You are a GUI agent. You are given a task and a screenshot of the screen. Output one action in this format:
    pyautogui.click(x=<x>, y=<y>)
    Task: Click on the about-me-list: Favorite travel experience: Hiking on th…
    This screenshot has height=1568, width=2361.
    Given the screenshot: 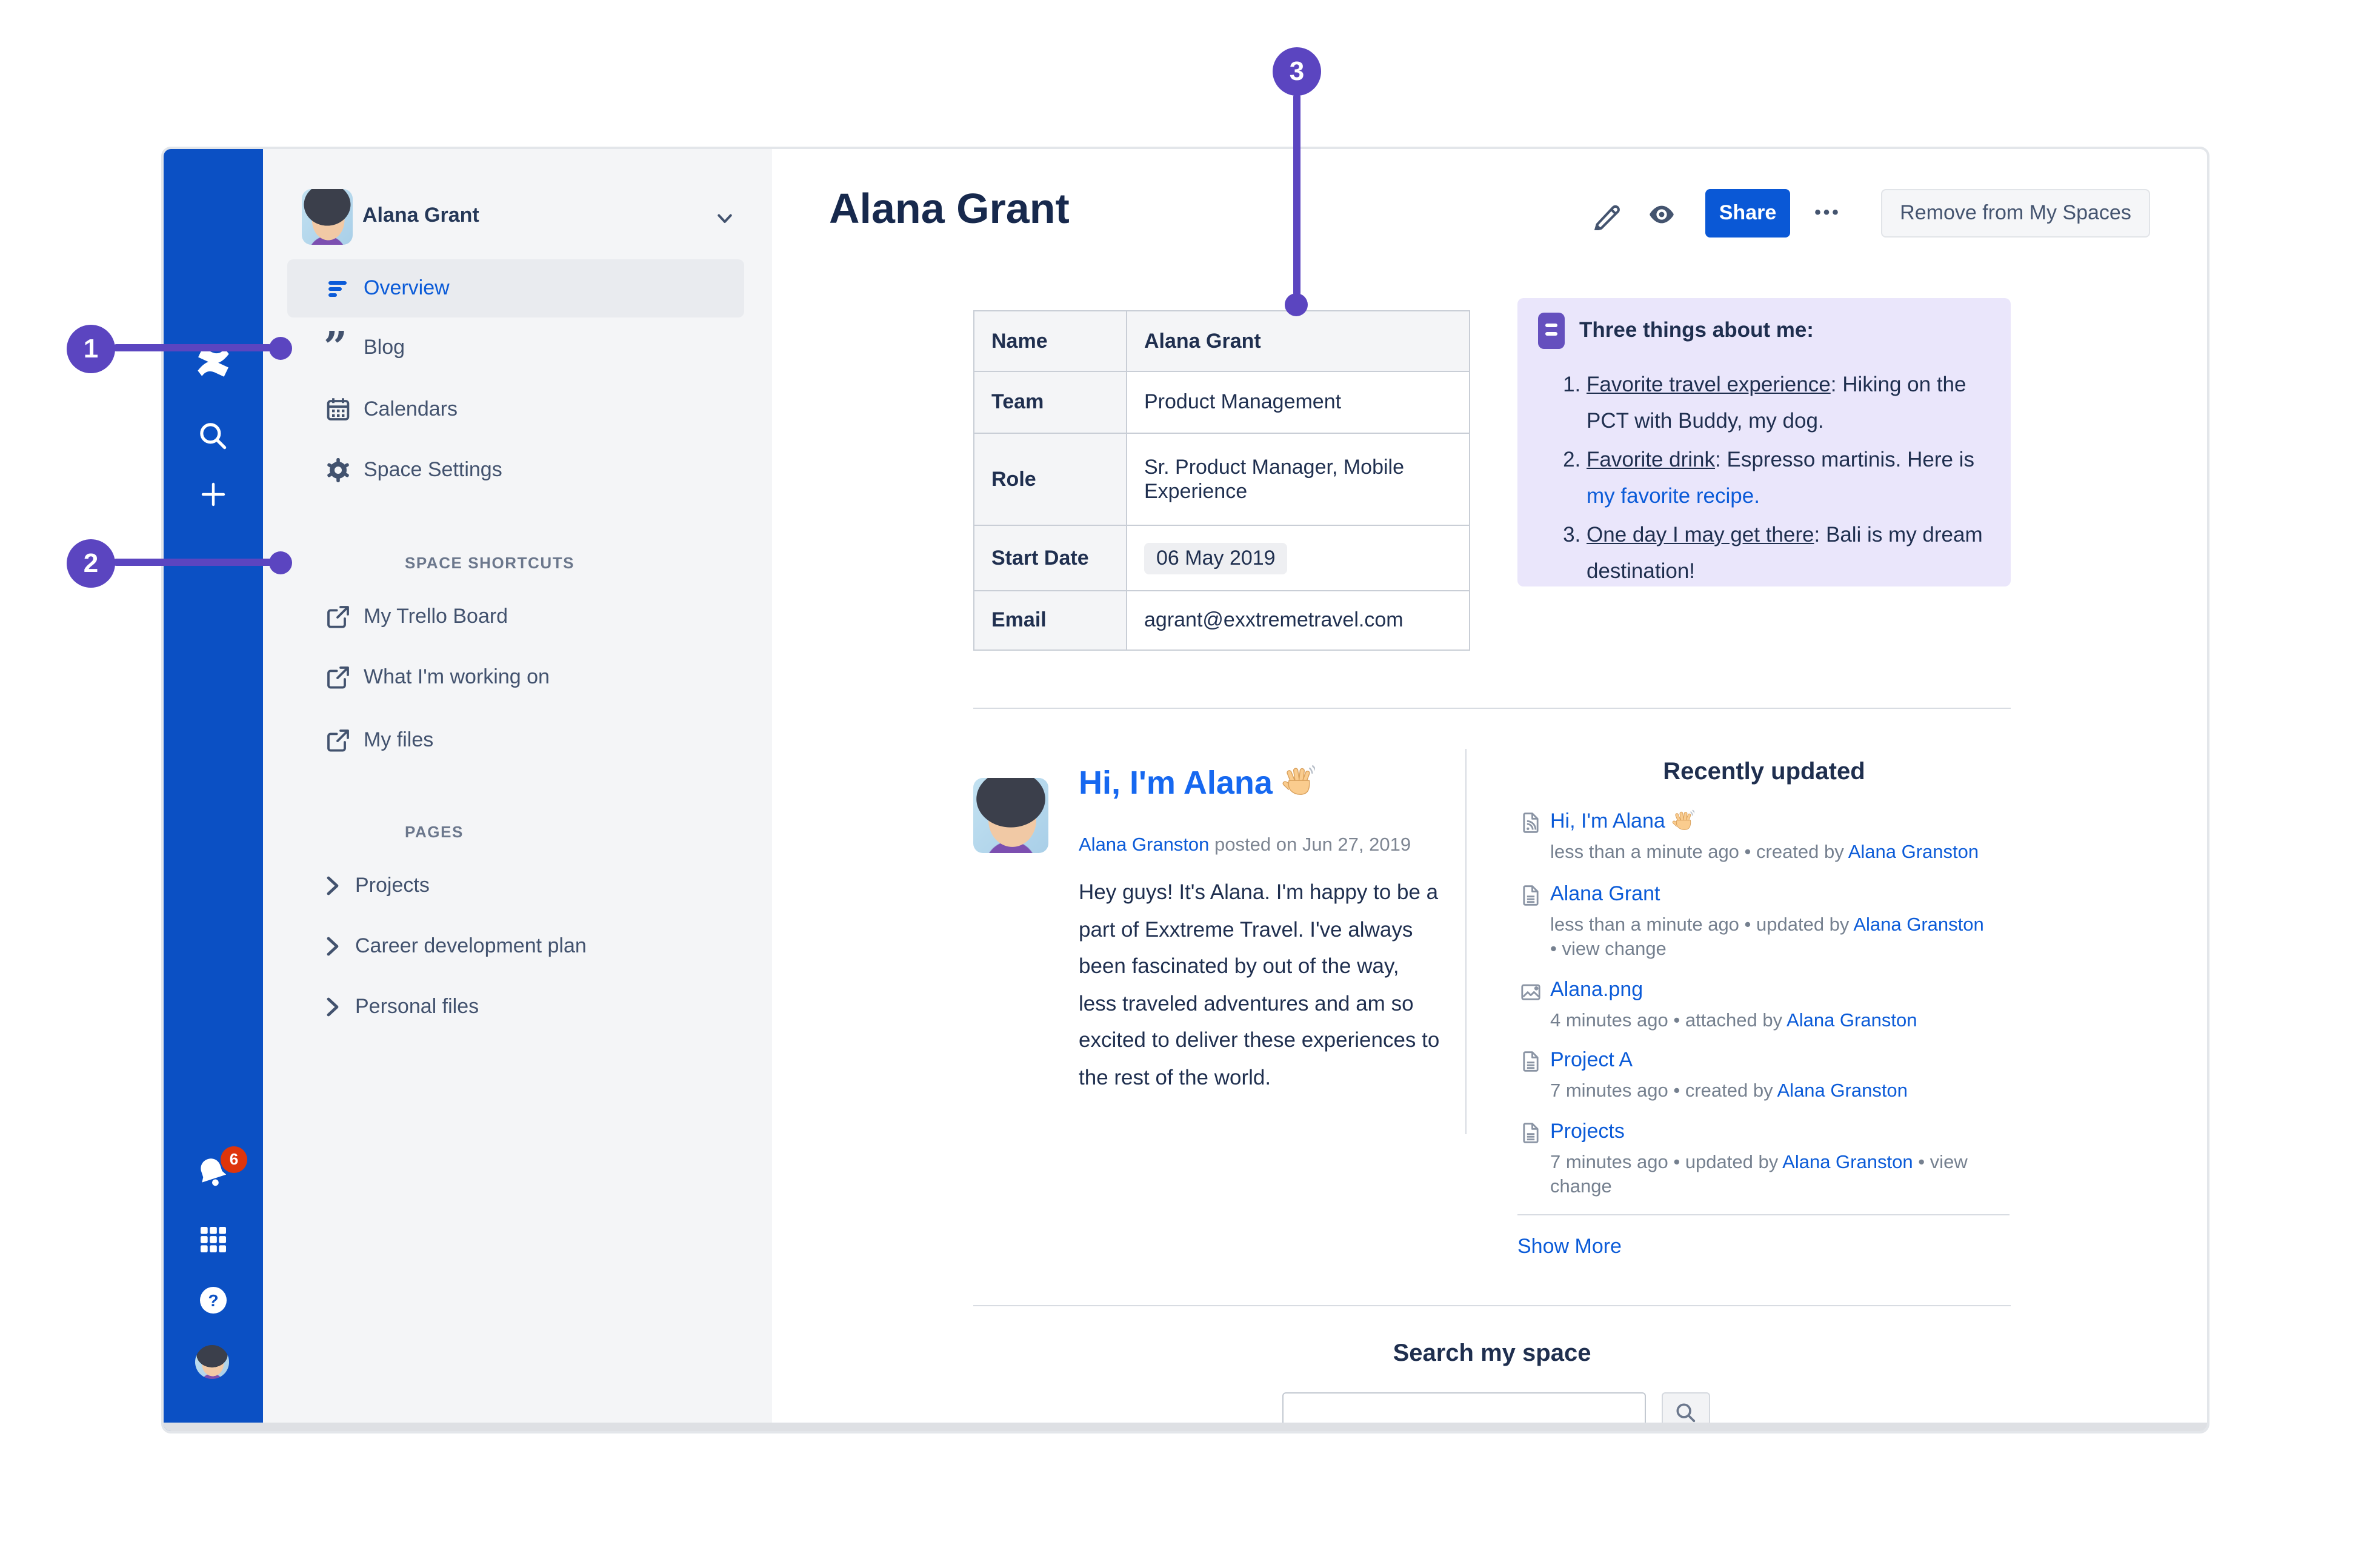 What is the action you would take?
    pyautogui.click(x=1769, y=478)
    